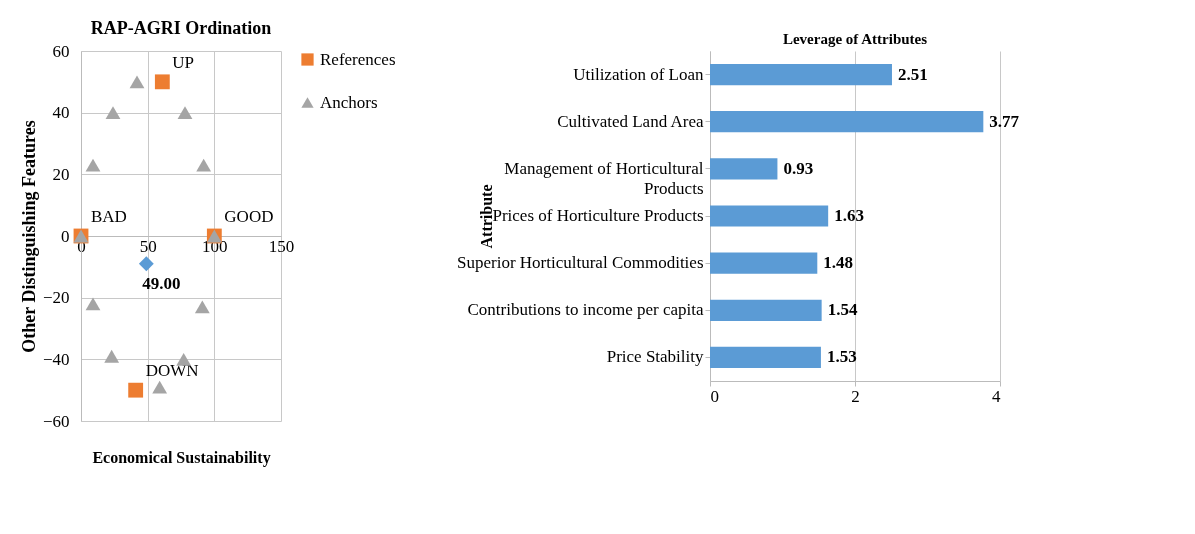 The image size is (1195, 534). What do you see at coordinates (1004, 121) in the screenshot?
I see `data-label: 3.77` at bounding box center [1004, 121].